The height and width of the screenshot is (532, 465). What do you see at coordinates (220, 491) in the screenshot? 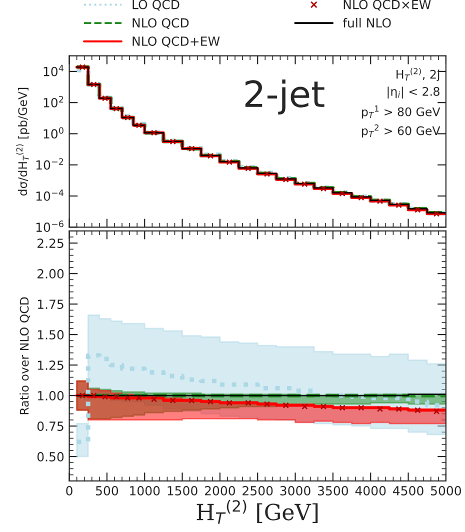
I see `x-tick-label: 2000` at bounding box center [220, 491].